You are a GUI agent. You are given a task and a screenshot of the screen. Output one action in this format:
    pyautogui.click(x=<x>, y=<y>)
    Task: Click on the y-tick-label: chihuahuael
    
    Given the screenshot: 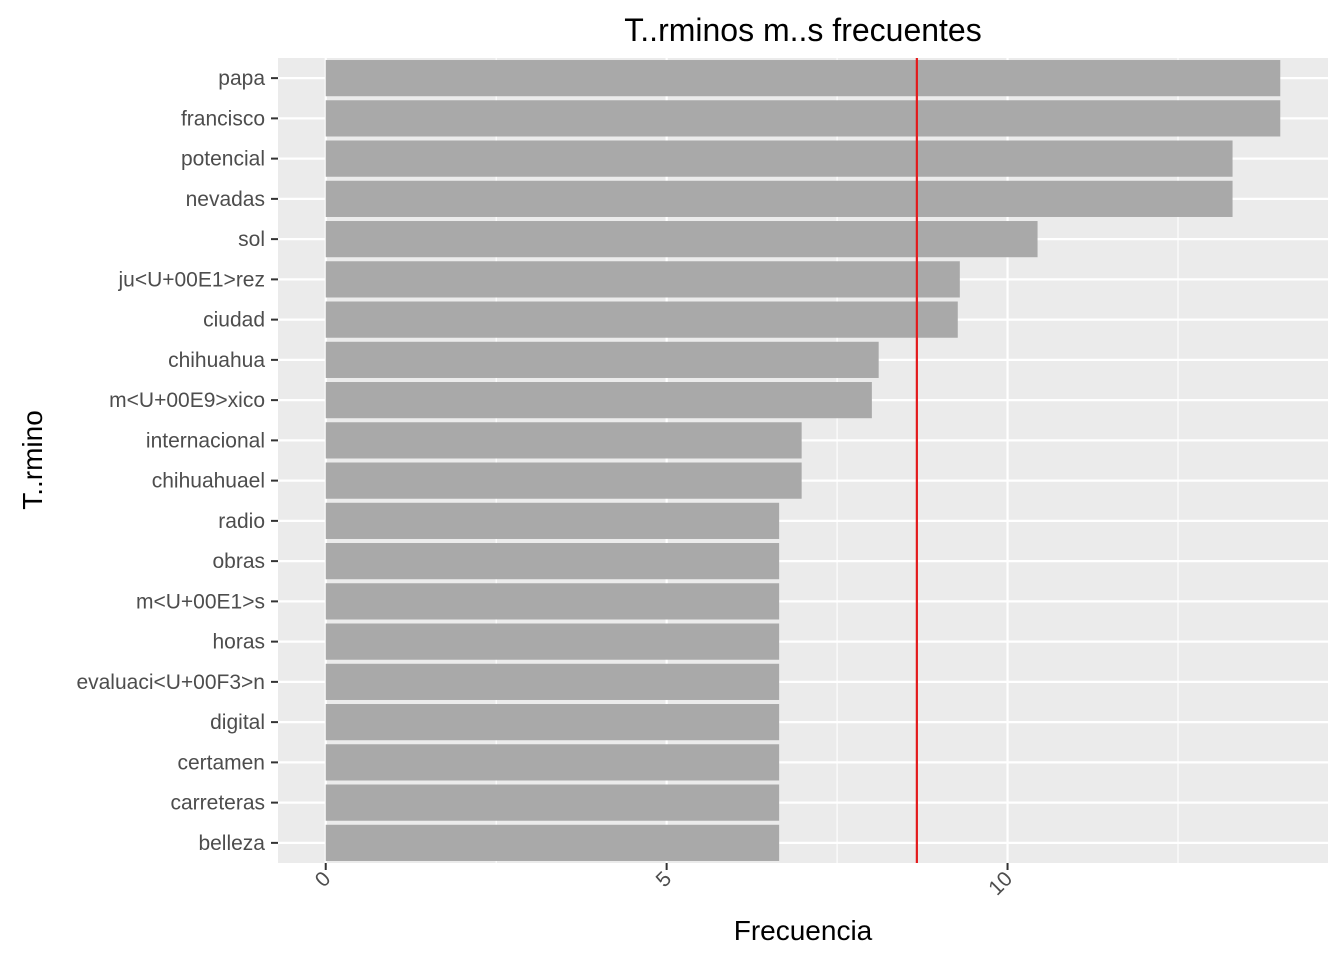 What is the action you would take?
    pyautogui.click(x=208, y=481)
    